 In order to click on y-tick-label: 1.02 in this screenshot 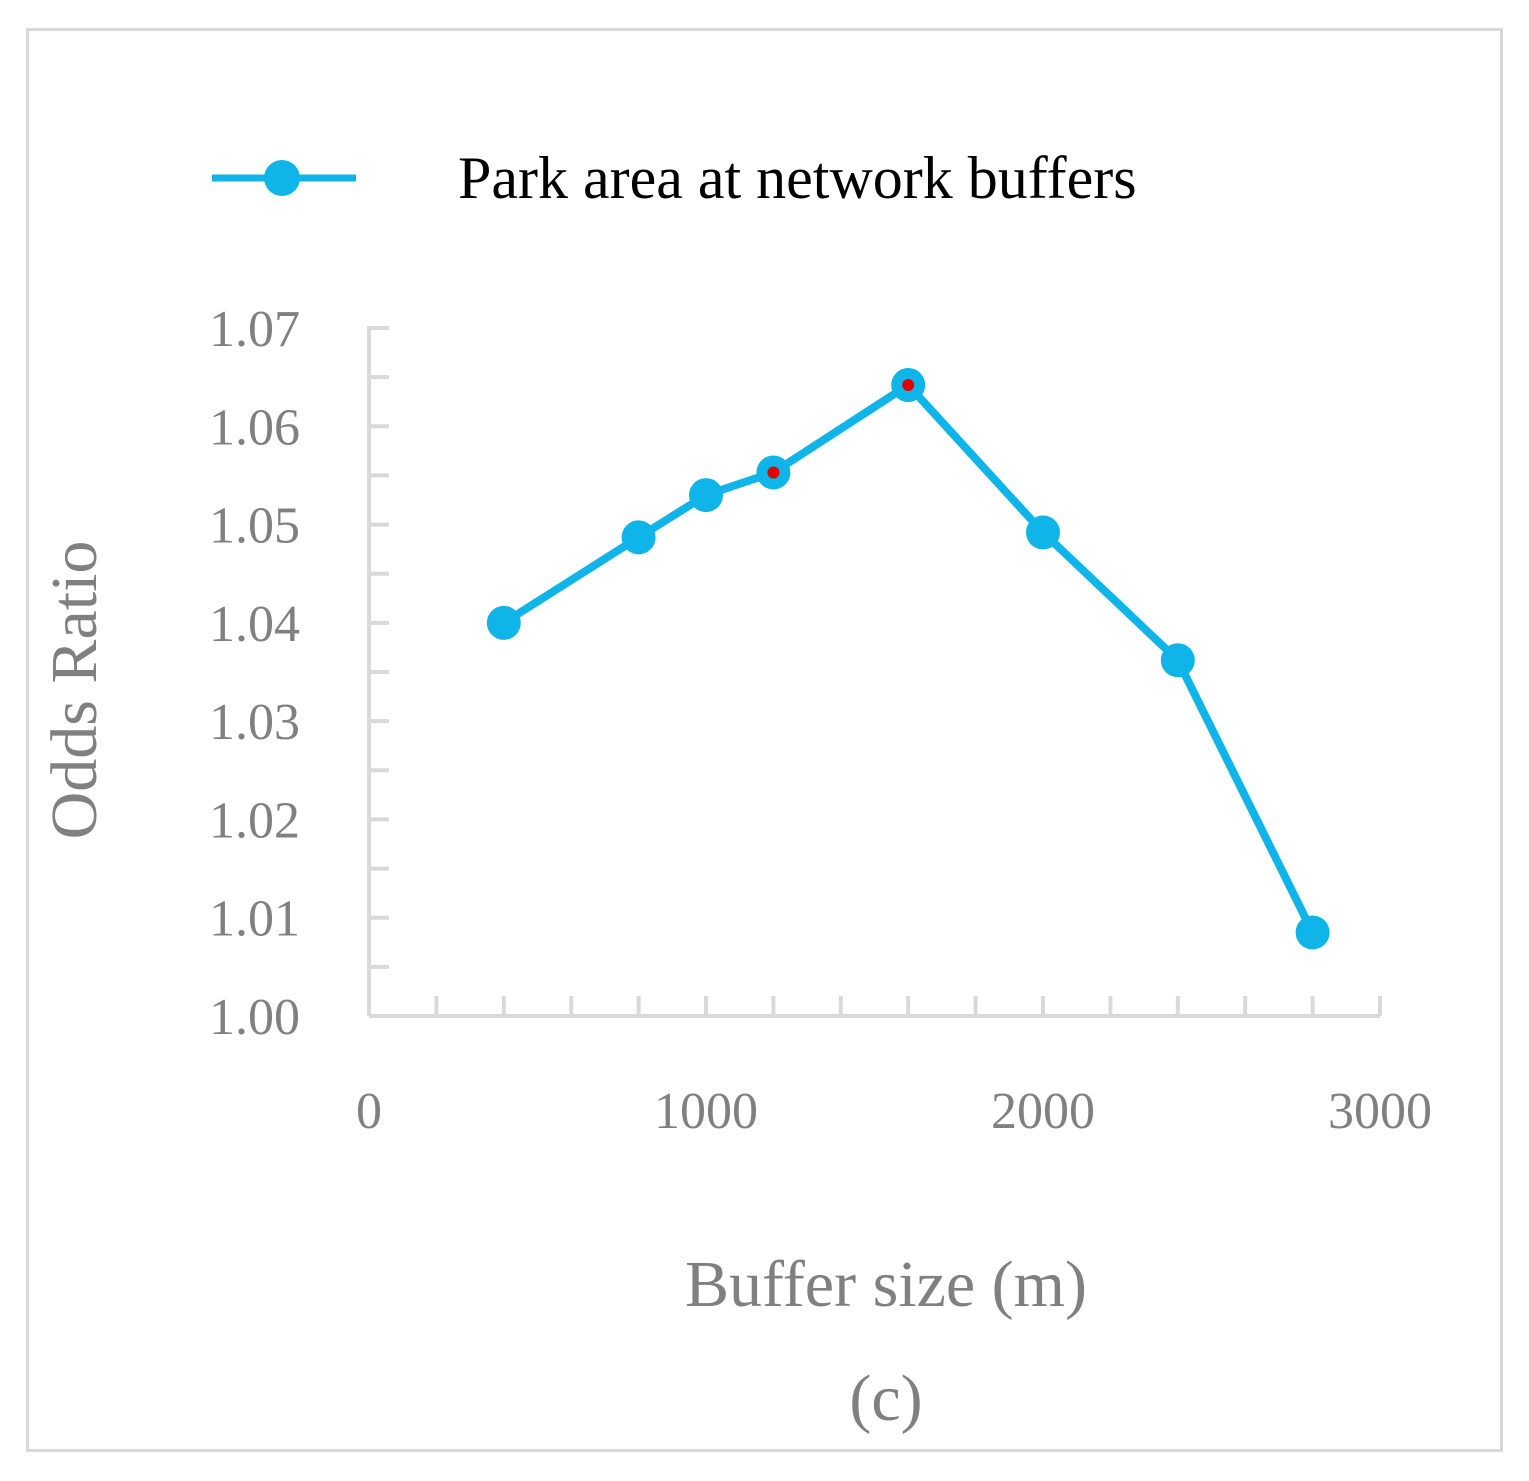, I will do `click(254, 820)`.